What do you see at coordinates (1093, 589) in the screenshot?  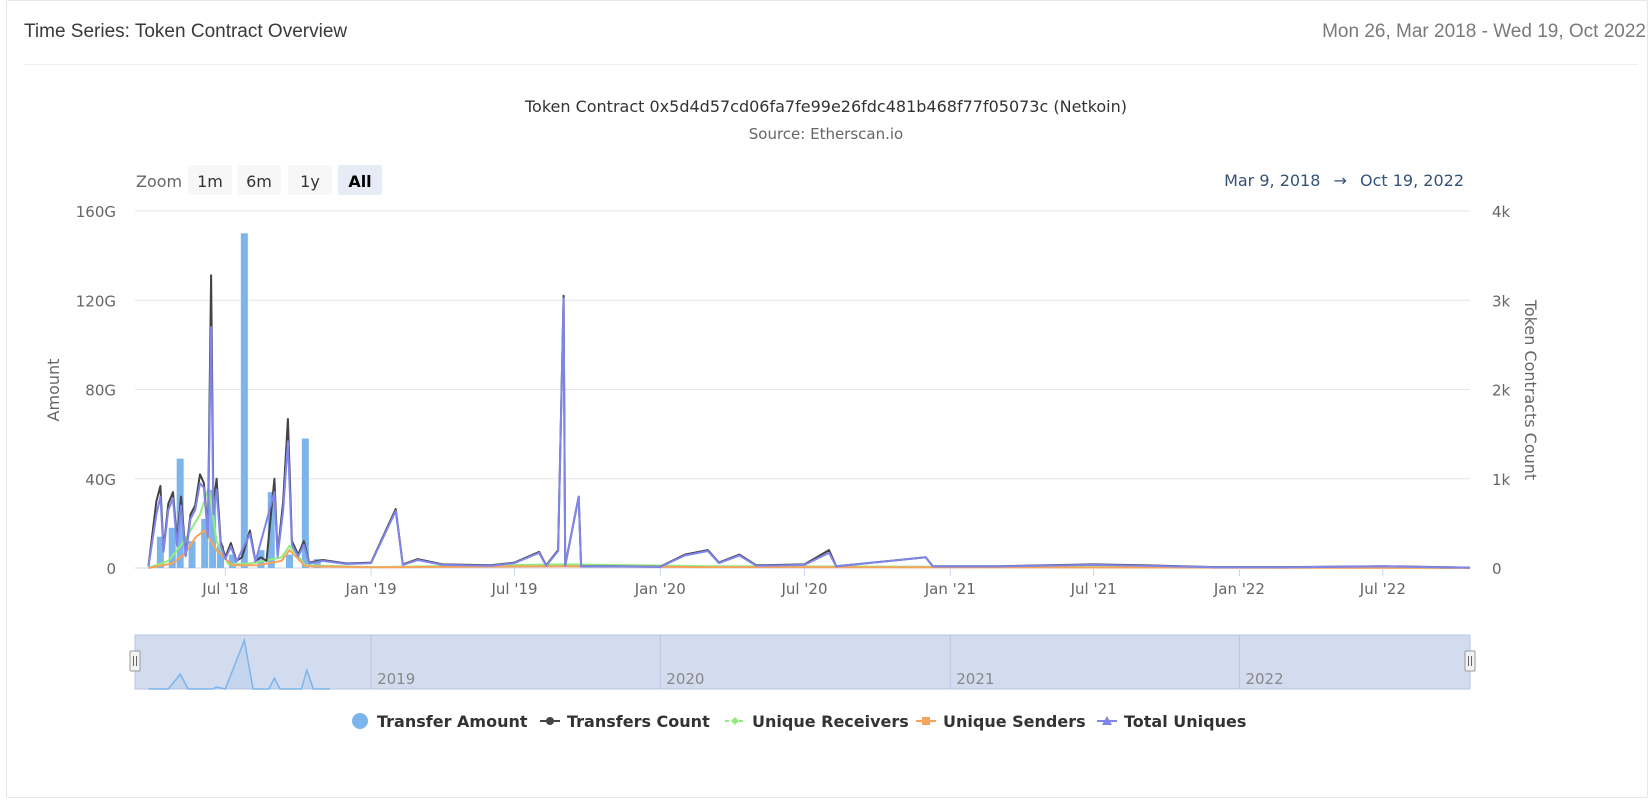 I see `x-tick-label: Jul '21` at bounding box center [1093, 589].